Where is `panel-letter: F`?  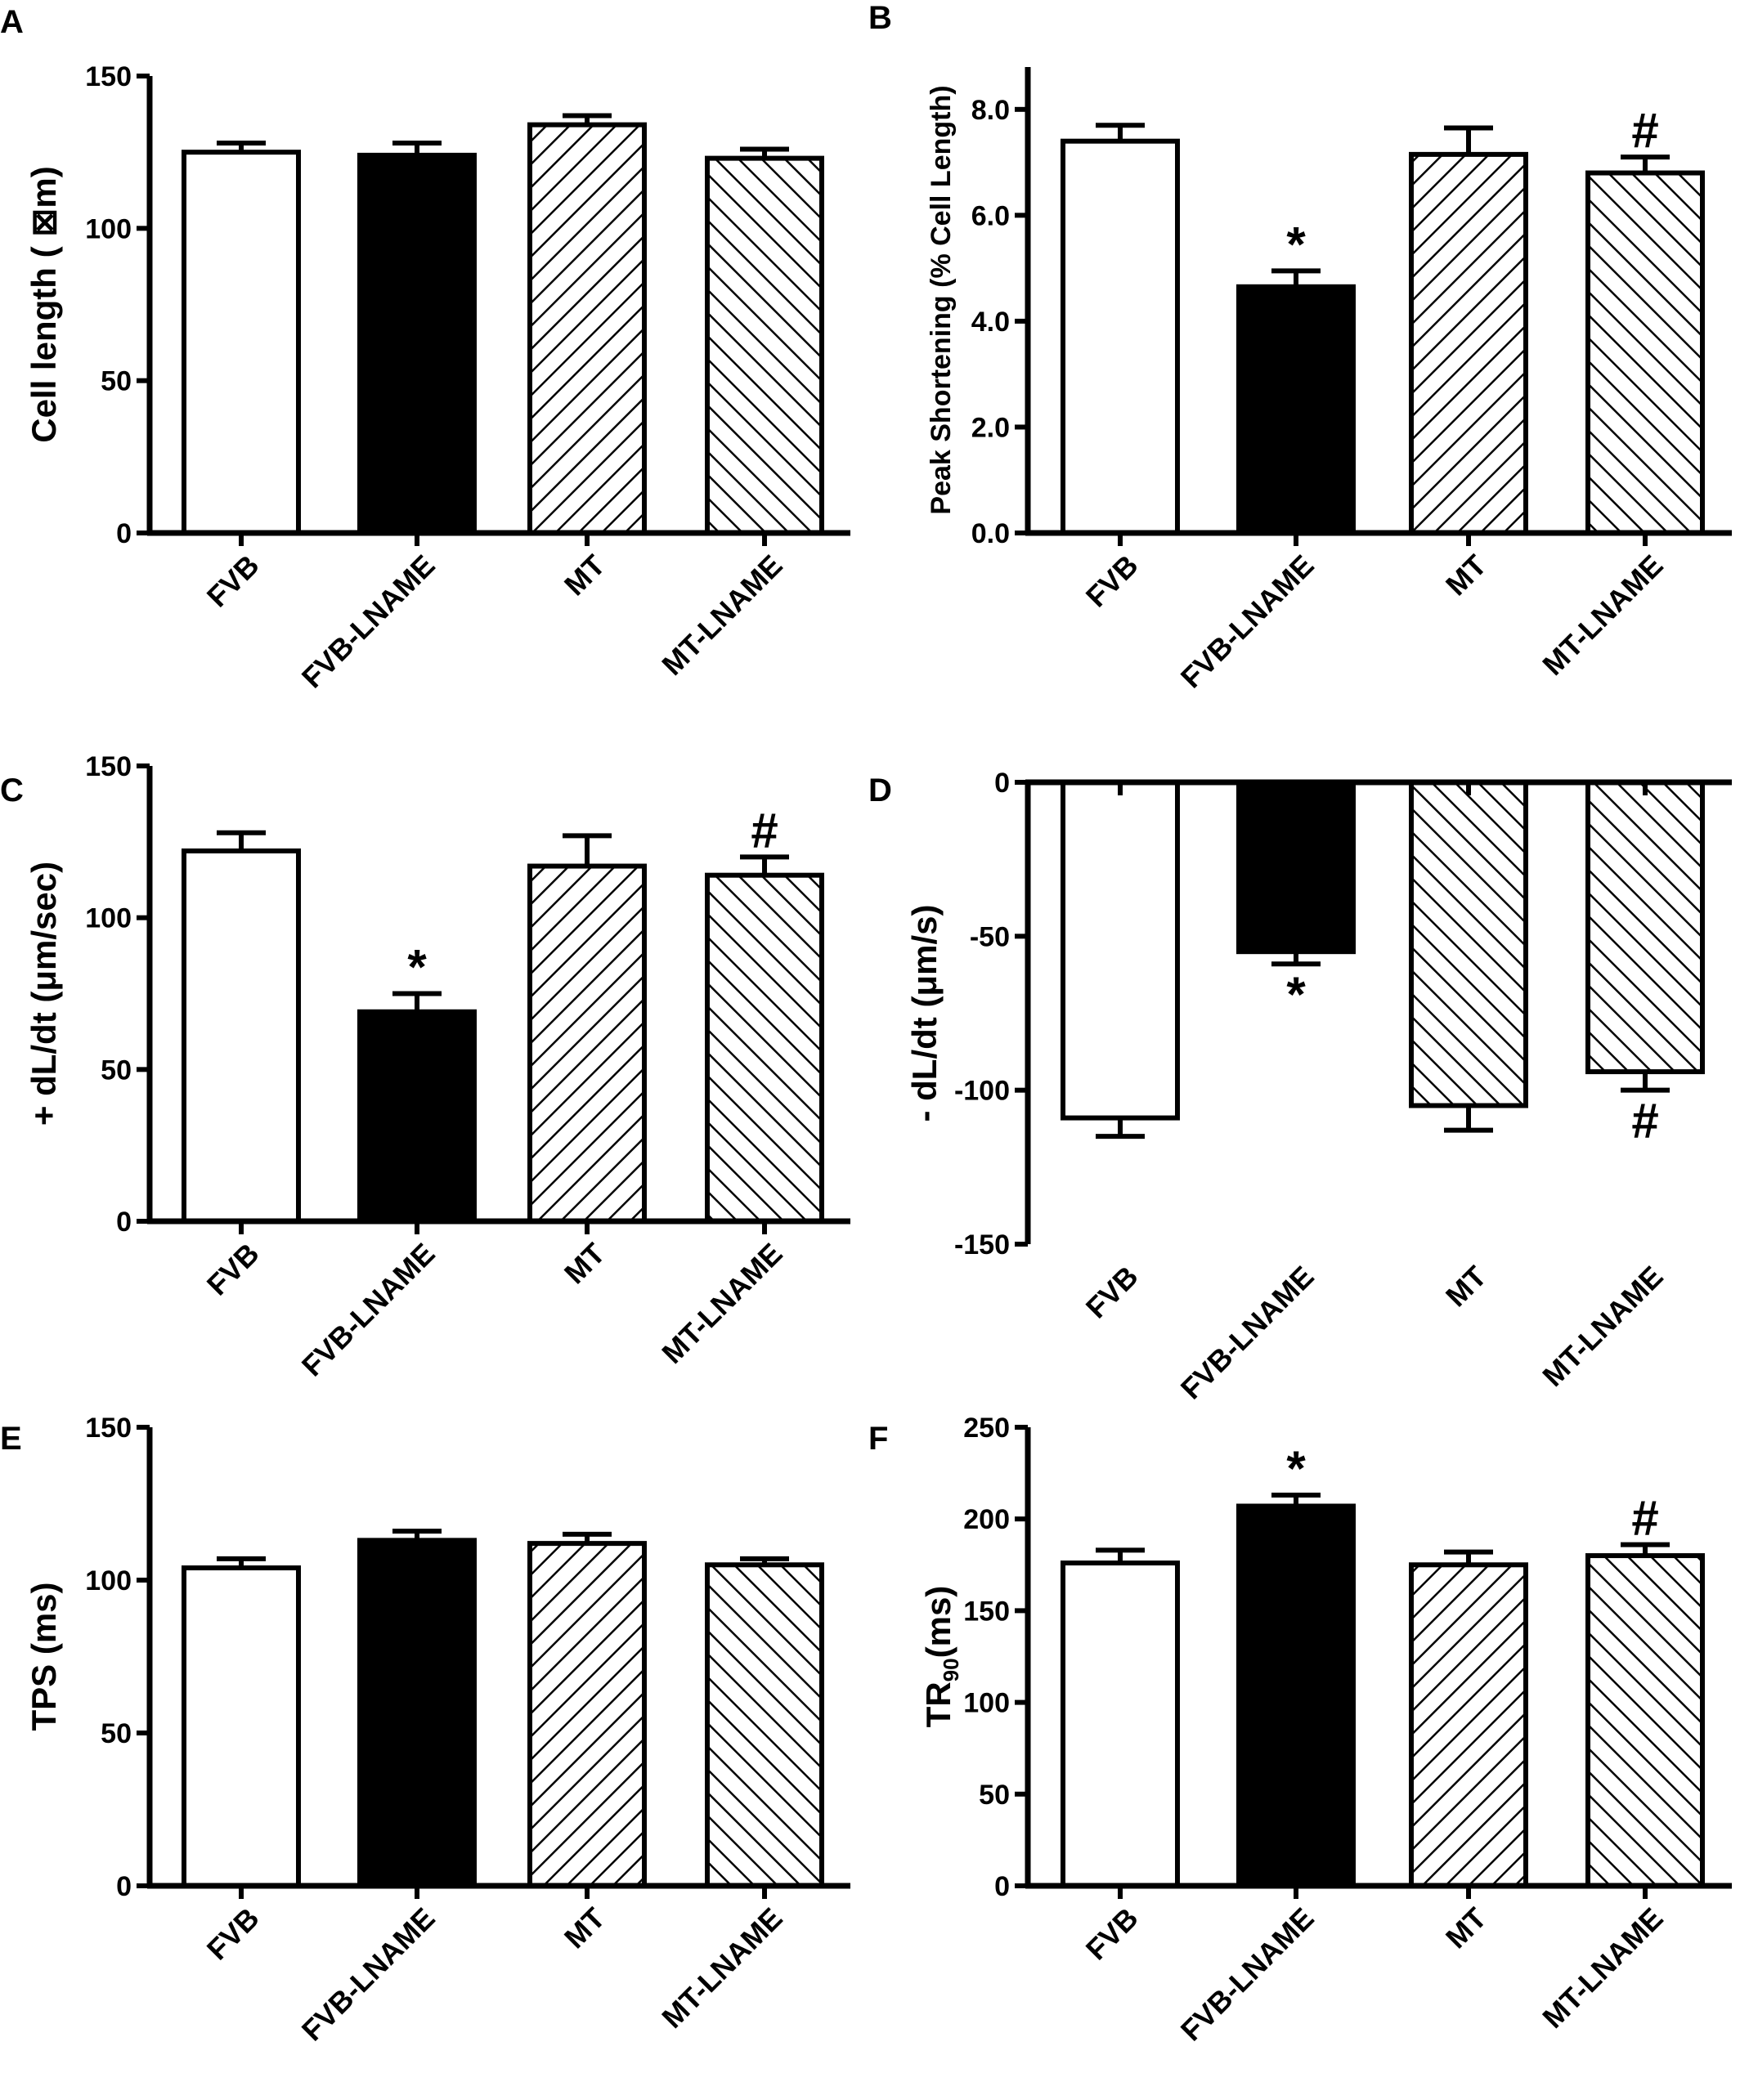 panel-letter: F is located at coordinates (878, 1439).